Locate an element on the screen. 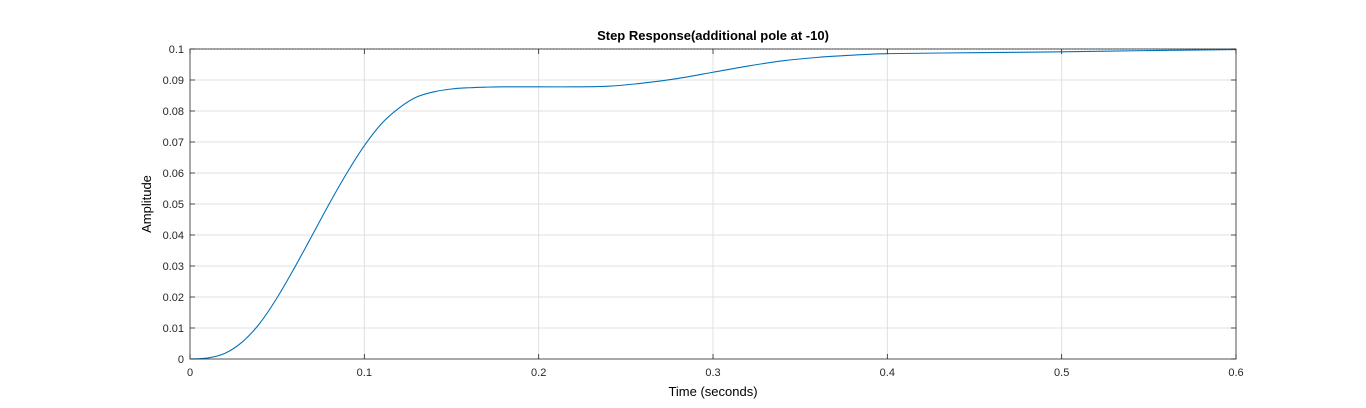 Image resolution: width=1366 pixels, height=408 pixels. y-tick-label: 0 is located at coordinates (181, 360).